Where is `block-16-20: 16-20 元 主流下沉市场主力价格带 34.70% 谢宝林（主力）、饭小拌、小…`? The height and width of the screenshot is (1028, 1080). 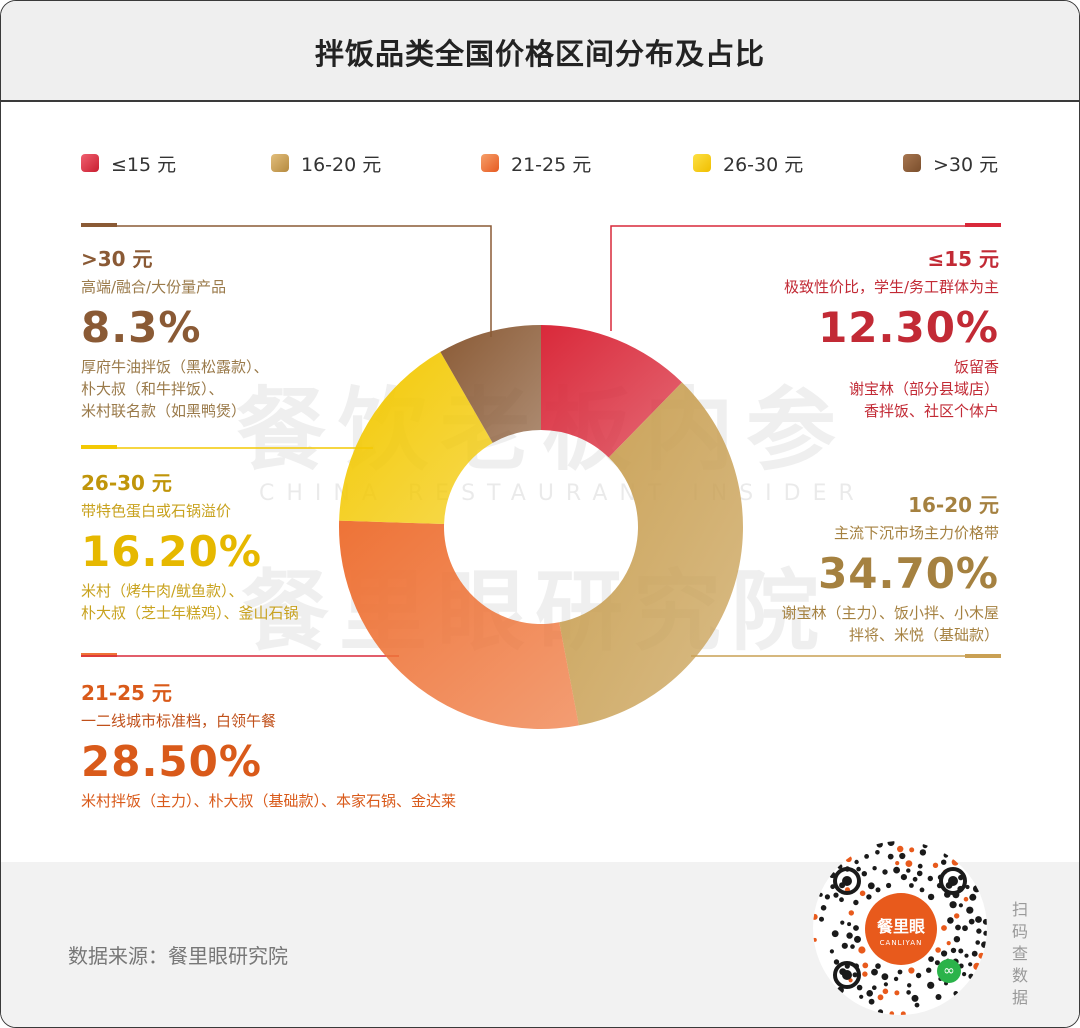 block-16-20: 16-20 元 主流下沉市场主力价格带 34.70% 谢宝林（主力）、饭小拌、小… is located at coordinates (890, 567).